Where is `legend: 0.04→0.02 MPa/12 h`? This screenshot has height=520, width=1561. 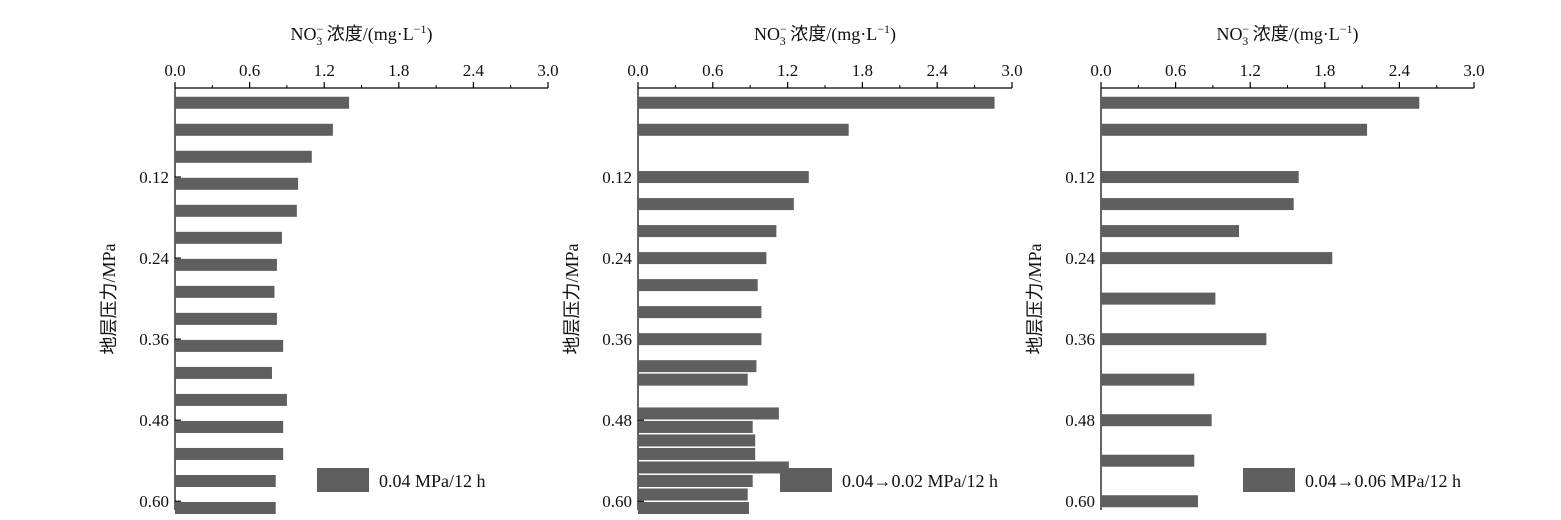
legend: 0.04→0.02 MPa/12 h is located at coordinates (889, 480).